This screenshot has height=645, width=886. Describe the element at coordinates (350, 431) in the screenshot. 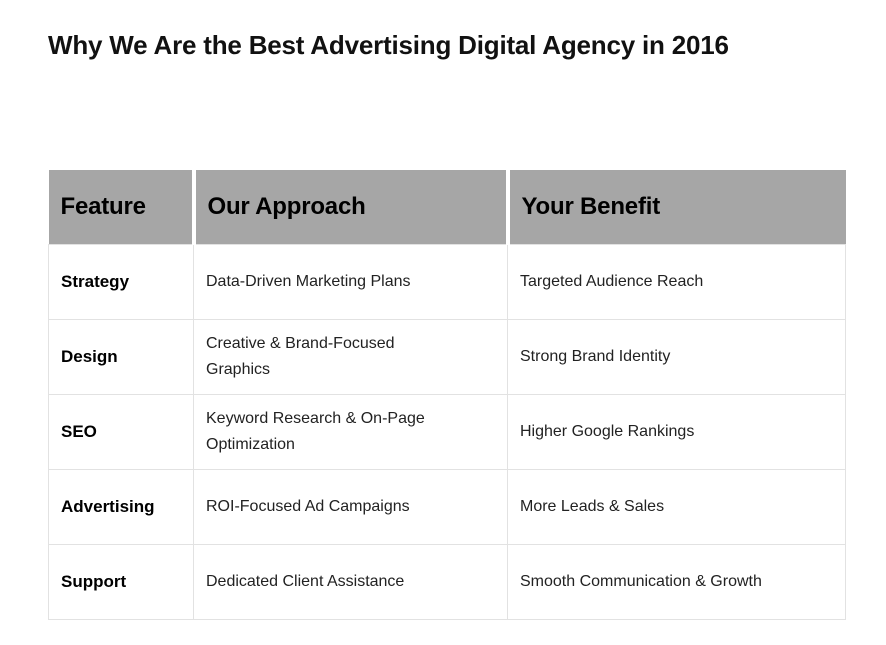

I see `approach-cell: Keyword Research & On-Page Optimization` at that location.